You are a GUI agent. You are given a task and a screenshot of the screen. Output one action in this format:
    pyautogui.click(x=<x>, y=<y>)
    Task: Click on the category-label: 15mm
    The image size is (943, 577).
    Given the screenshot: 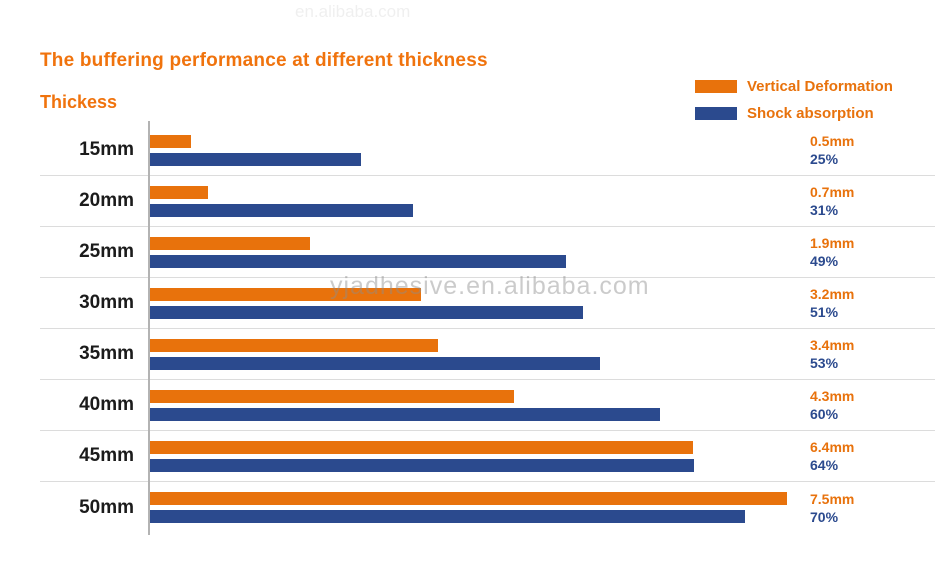 What is the action you would take?
    pyautogui.click(x=106, y=149)
    